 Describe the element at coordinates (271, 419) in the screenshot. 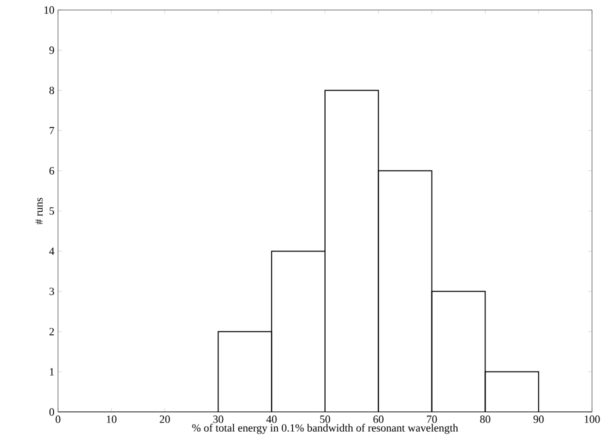

I see `x-tick-label: 40` at that location.